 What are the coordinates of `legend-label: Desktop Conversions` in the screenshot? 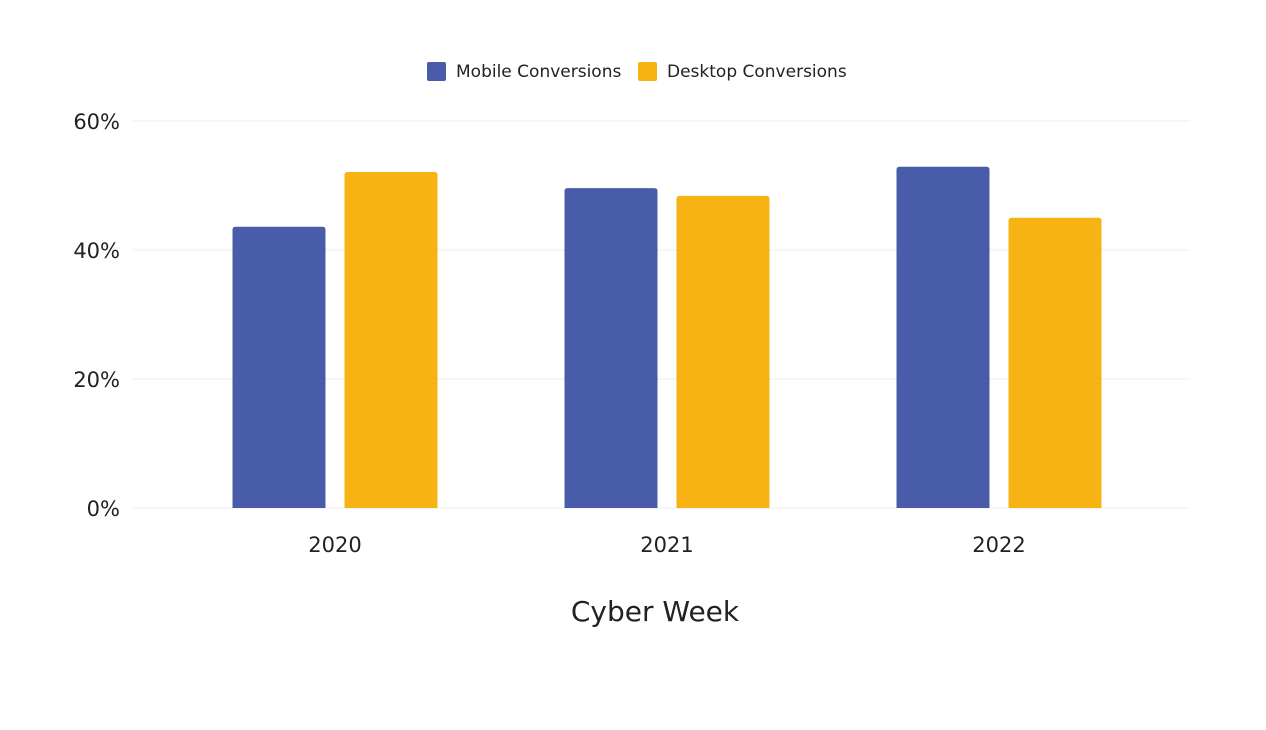 It's located at (757, 72).